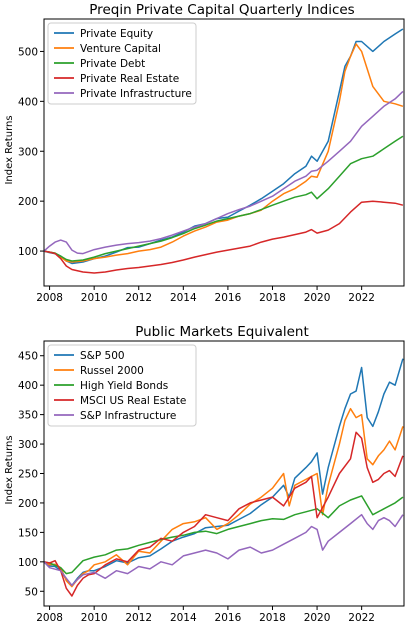  Describe the element at coordinates (223, 550) in the screenshot. I see `series-line-s-p-infrastructure` at that location.